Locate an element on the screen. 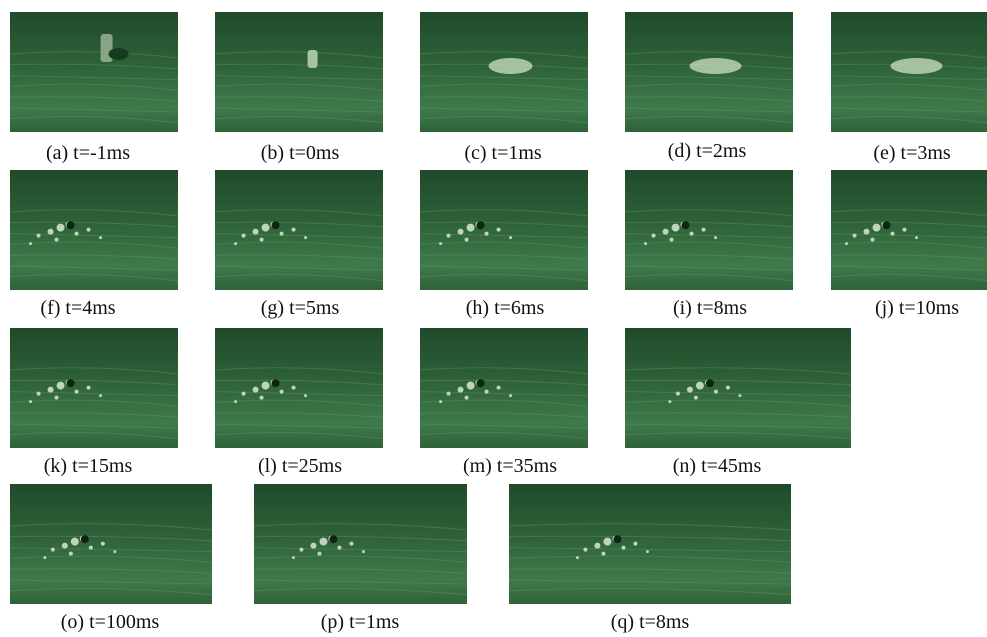 The height and width of the screenshot is (637, 987). caption-d: (d) t=2ms is located at coordinates (707, 151).